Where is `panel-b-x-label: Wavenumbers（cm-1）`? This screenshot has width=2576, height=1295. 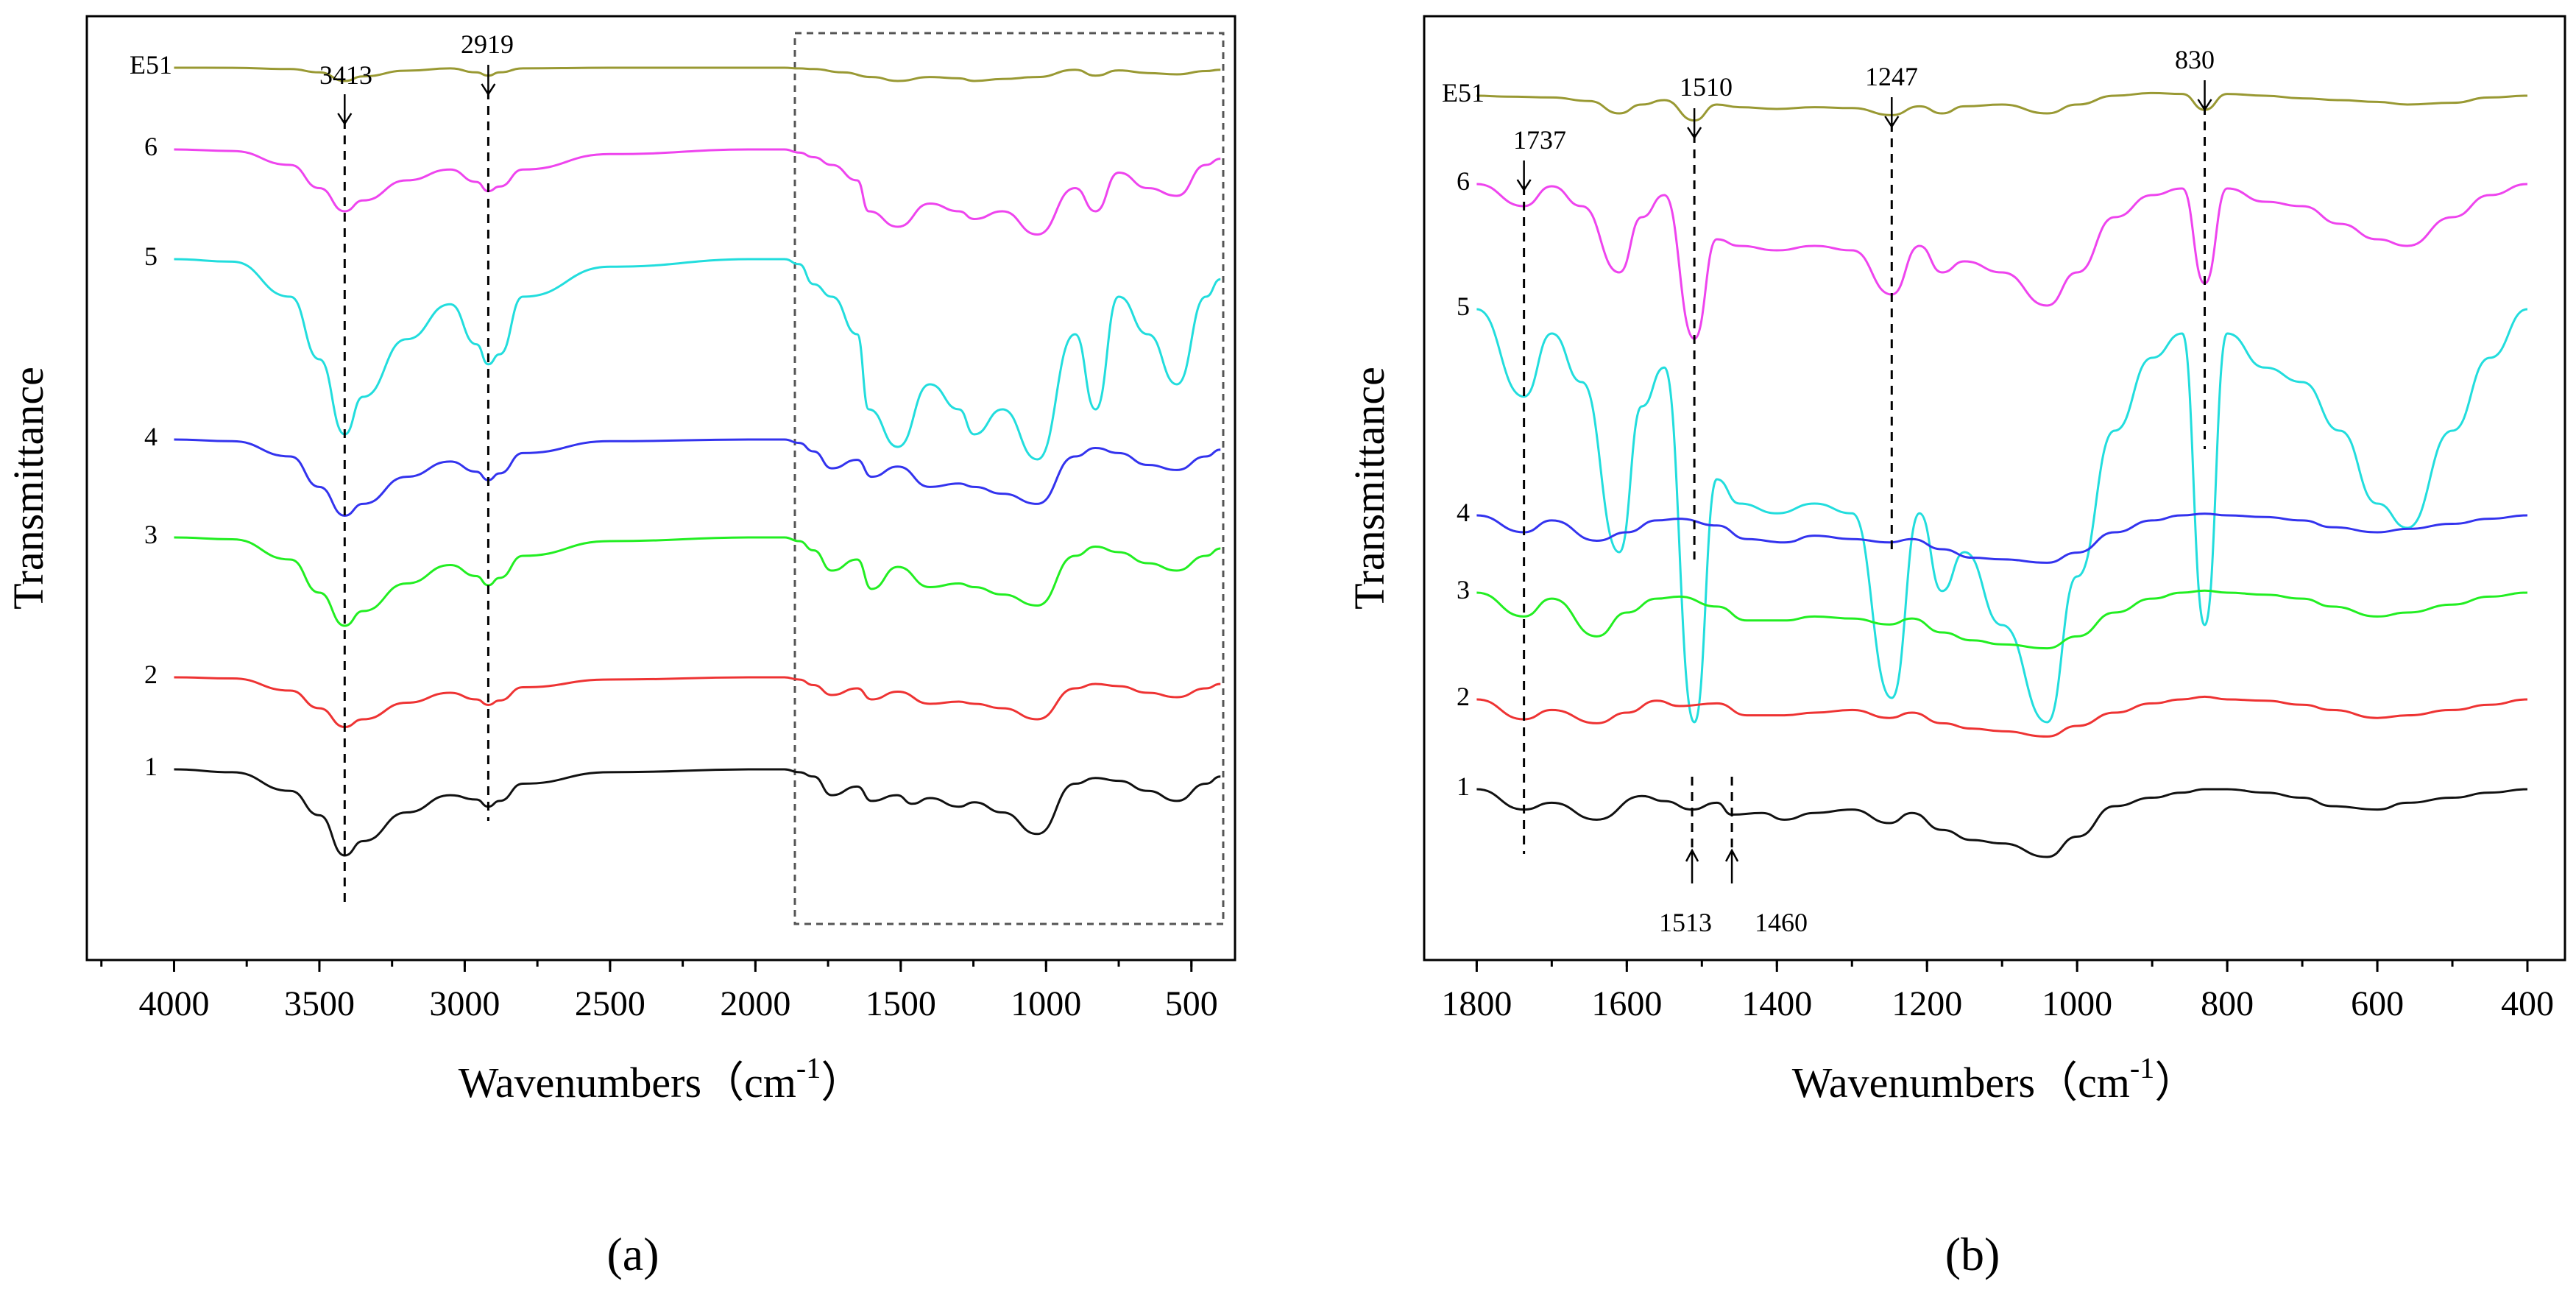
panel-b-x-label: Wavenumbers（cm-1） is located at coordinates (1995, 1079).